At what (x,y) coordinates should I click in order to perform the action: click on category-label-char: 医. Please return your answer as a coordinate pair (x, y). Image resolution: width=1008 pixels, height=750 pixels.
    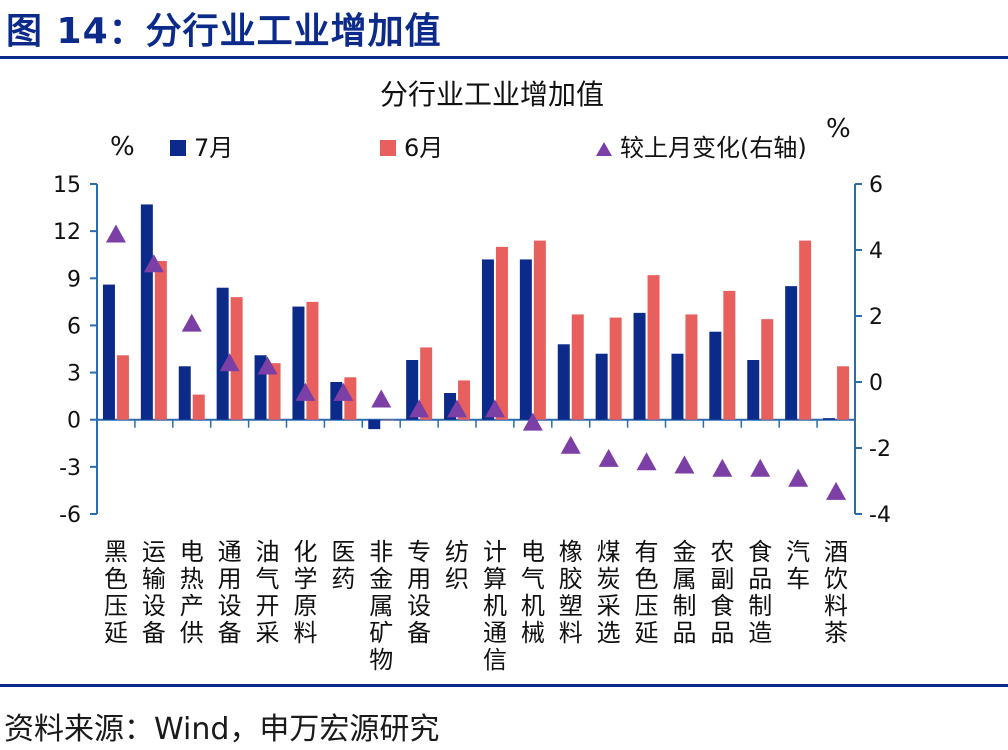
    Looking at the image, I should click on (343, 552).